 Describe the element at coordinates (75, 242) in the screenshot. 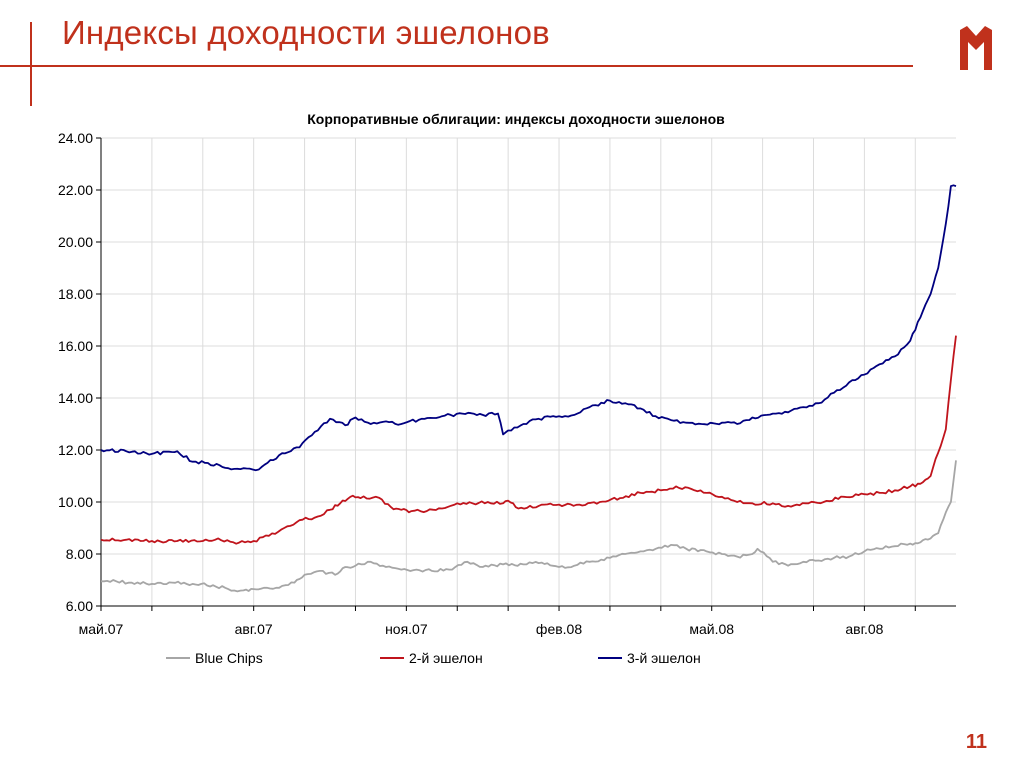

I see `y-tick-label: 20.00` at that location.